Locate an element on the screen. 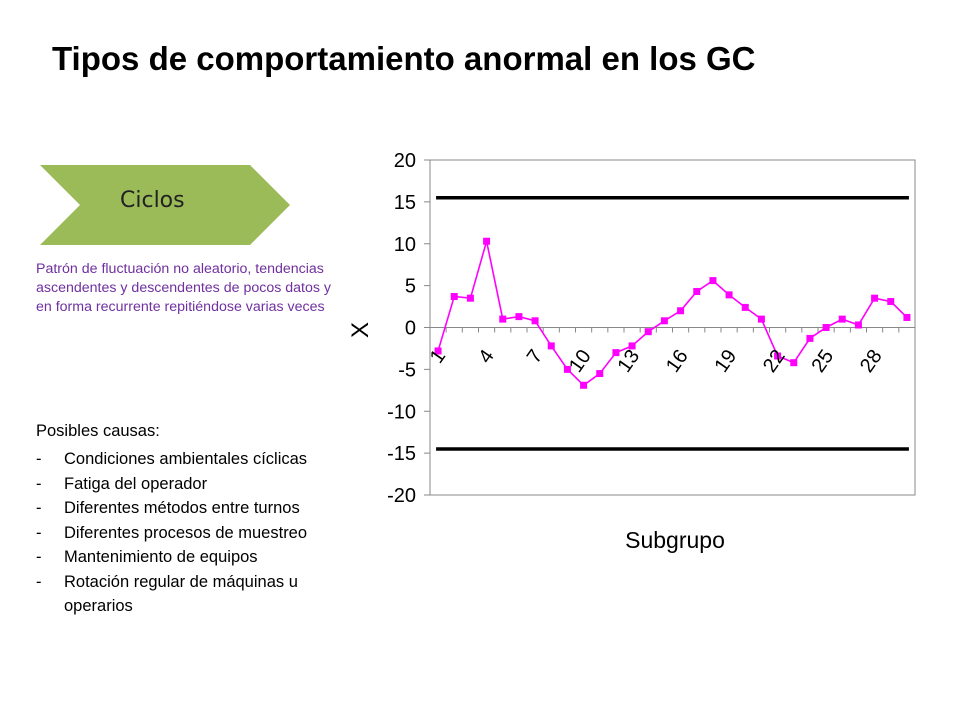 This screenshot has width=960, height=720. cause-item: - Diferentes procesos de muestreo is located at coordinates (196, 533).